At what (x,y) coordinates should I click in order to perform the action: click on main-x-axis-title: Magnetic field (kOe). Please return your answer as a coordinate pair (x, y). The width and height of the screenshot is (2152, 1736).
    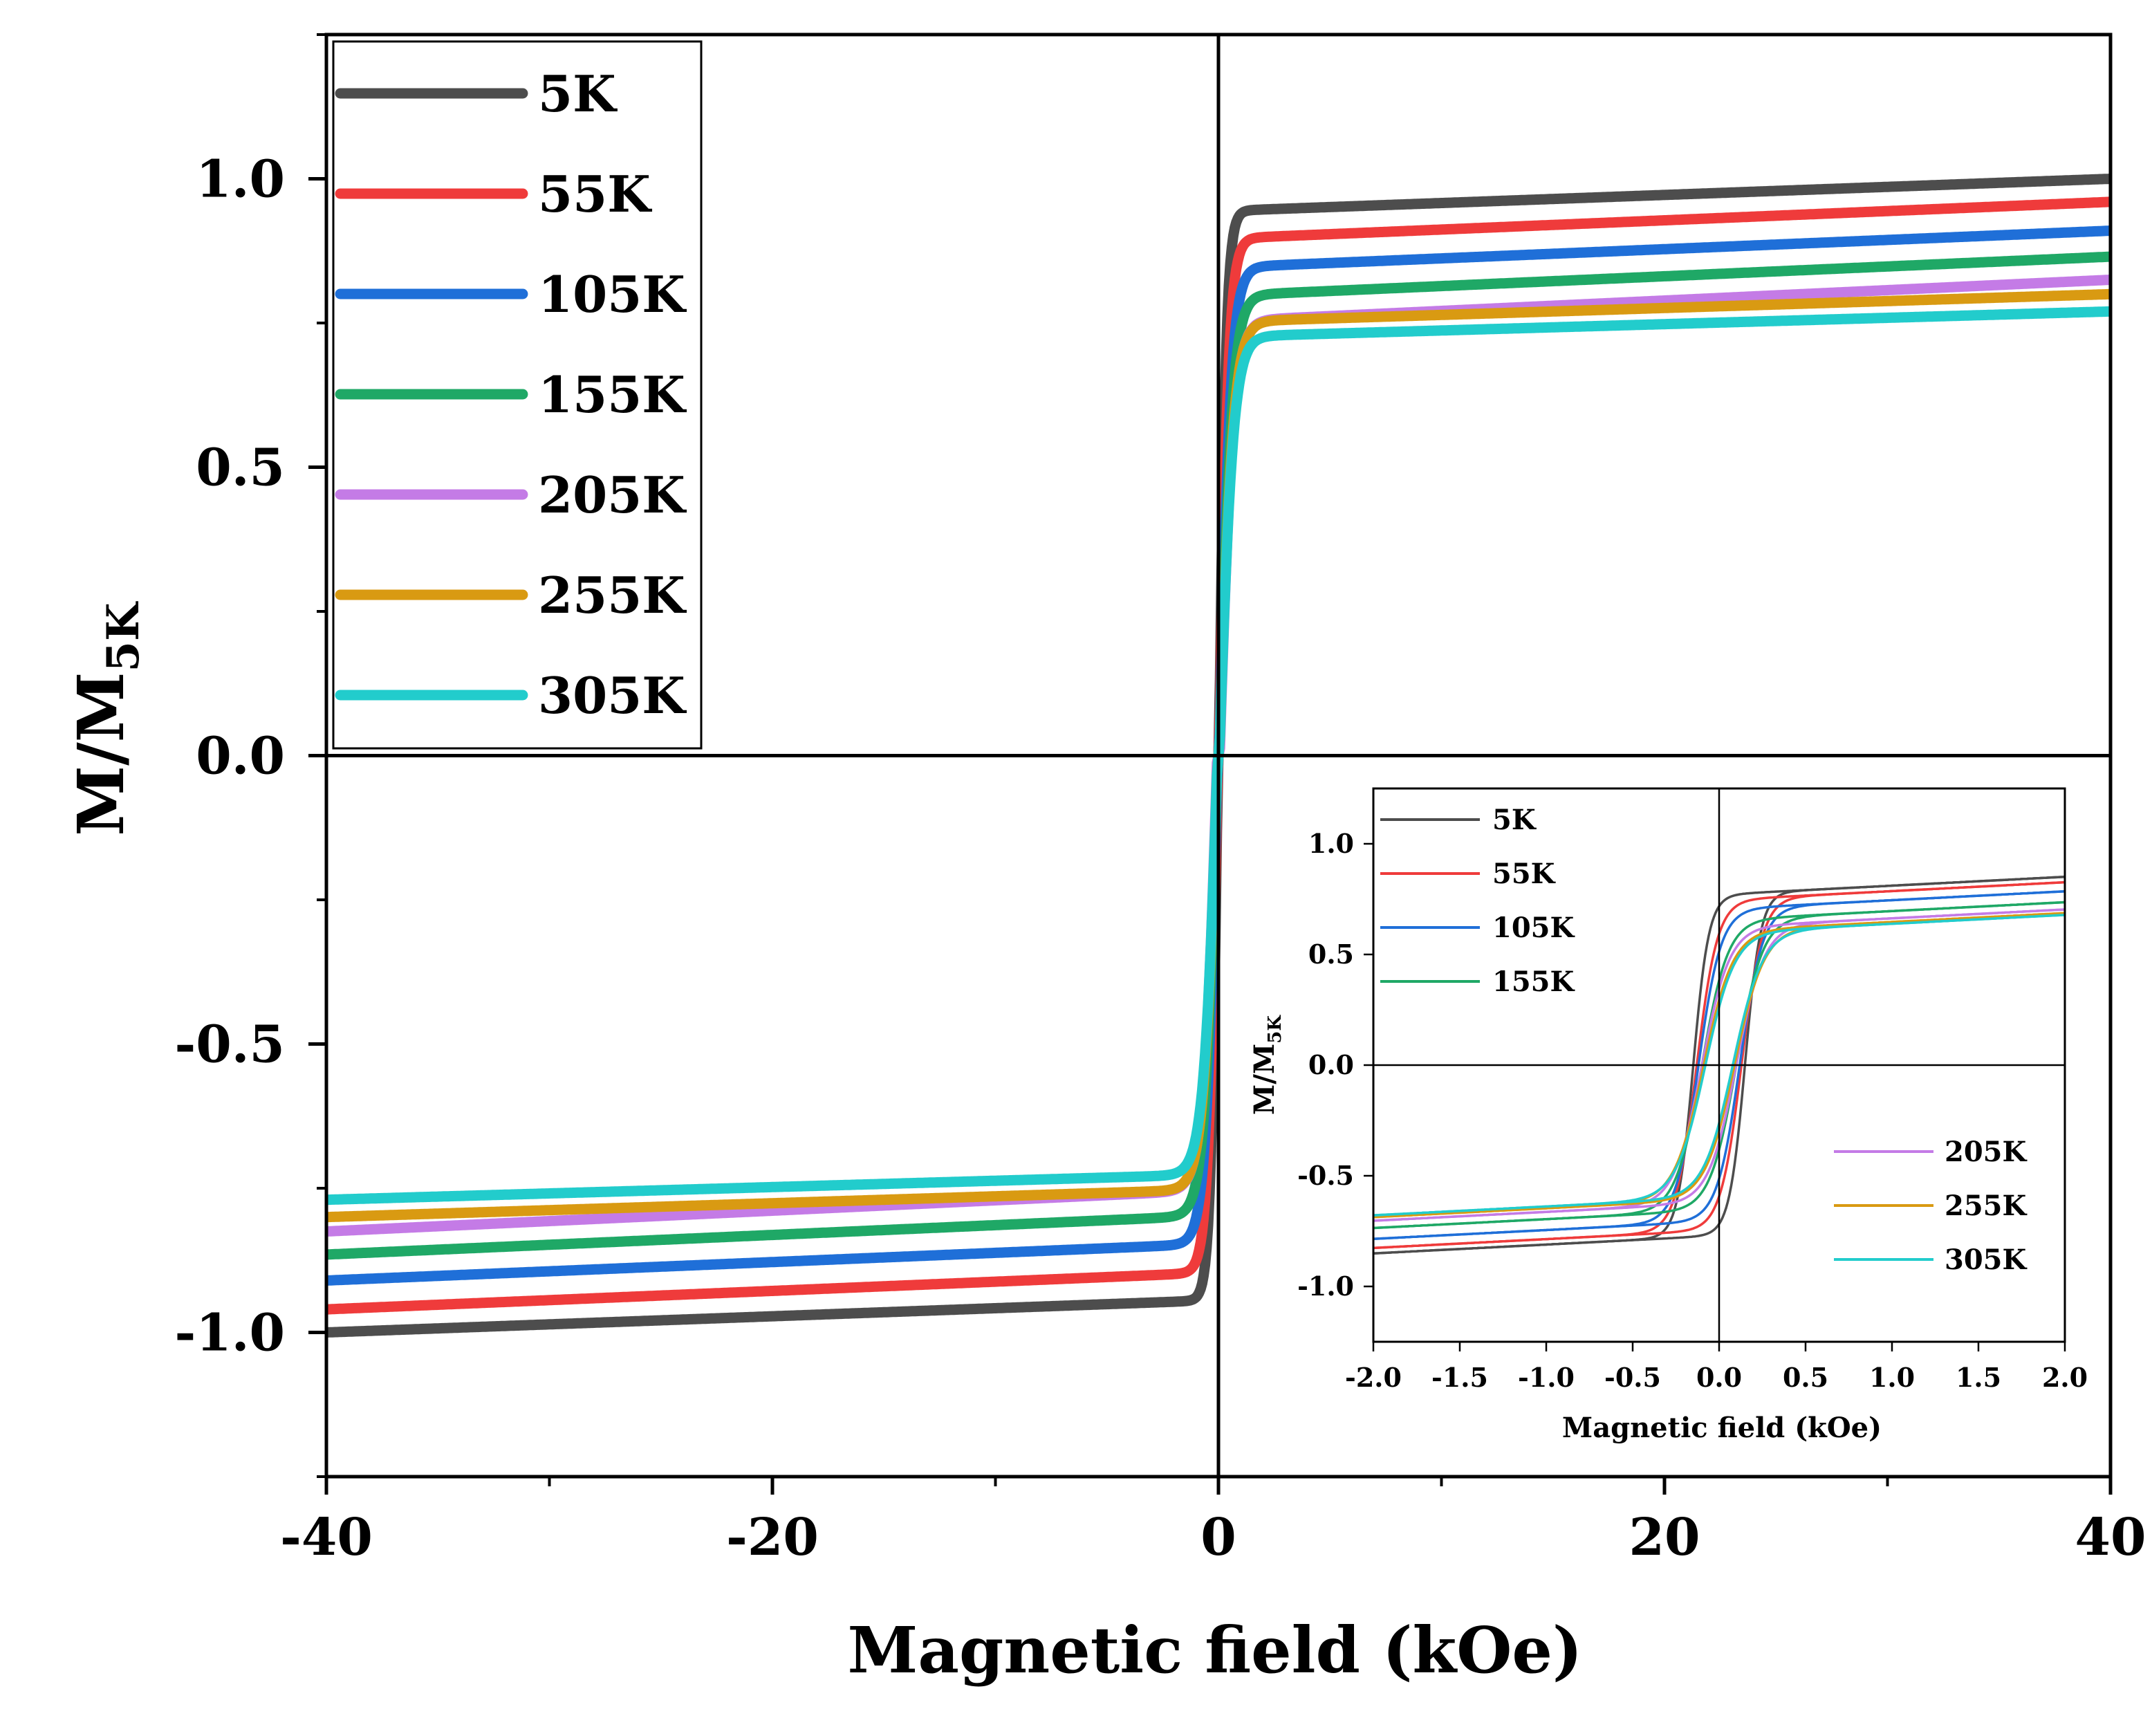
    Looking at the image, I should click on (1215, 1650).